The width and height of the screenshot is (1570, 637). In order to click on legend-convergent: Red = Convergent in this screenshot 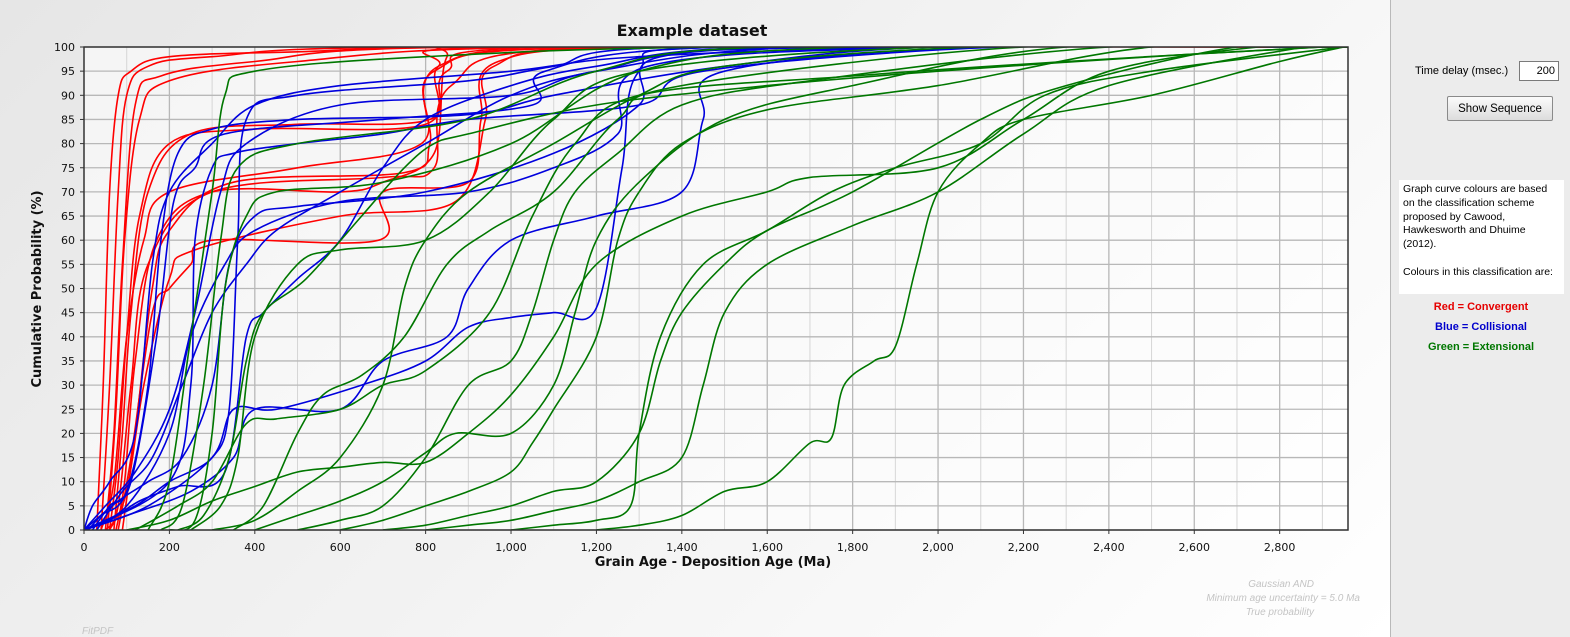, I will do `click(1481, 307)`.